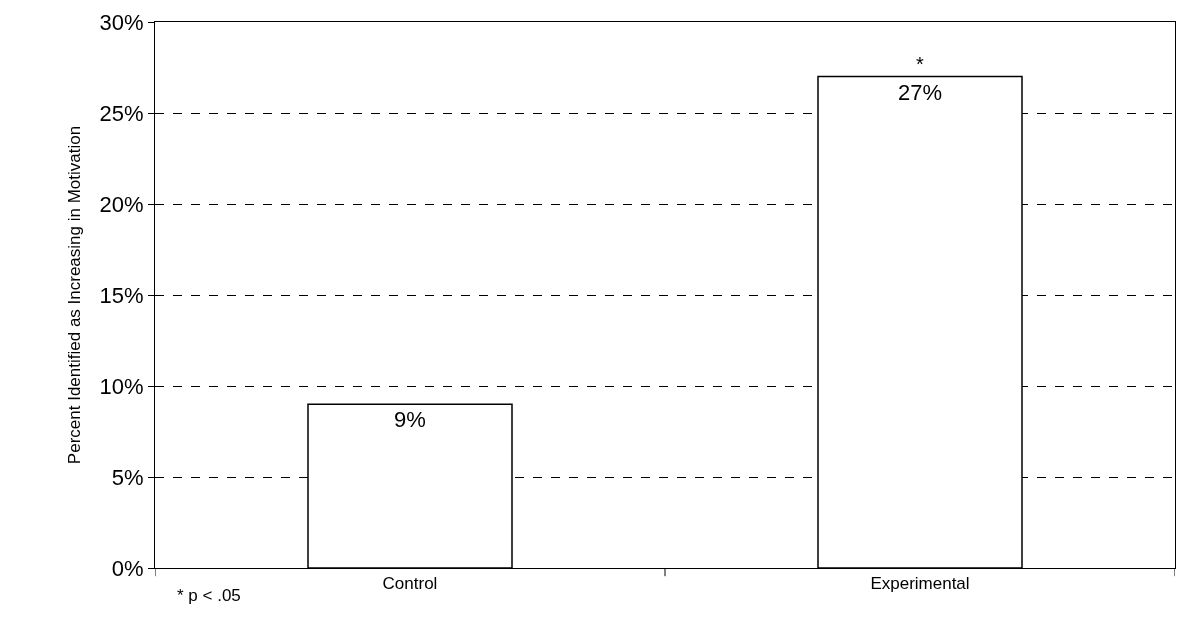 This screenshot has width=1179, height=624. What do you see at coordinates (121, 204) in the screenshot?
I see `y-tick-label: 20%` at bounding box center [121, 204].